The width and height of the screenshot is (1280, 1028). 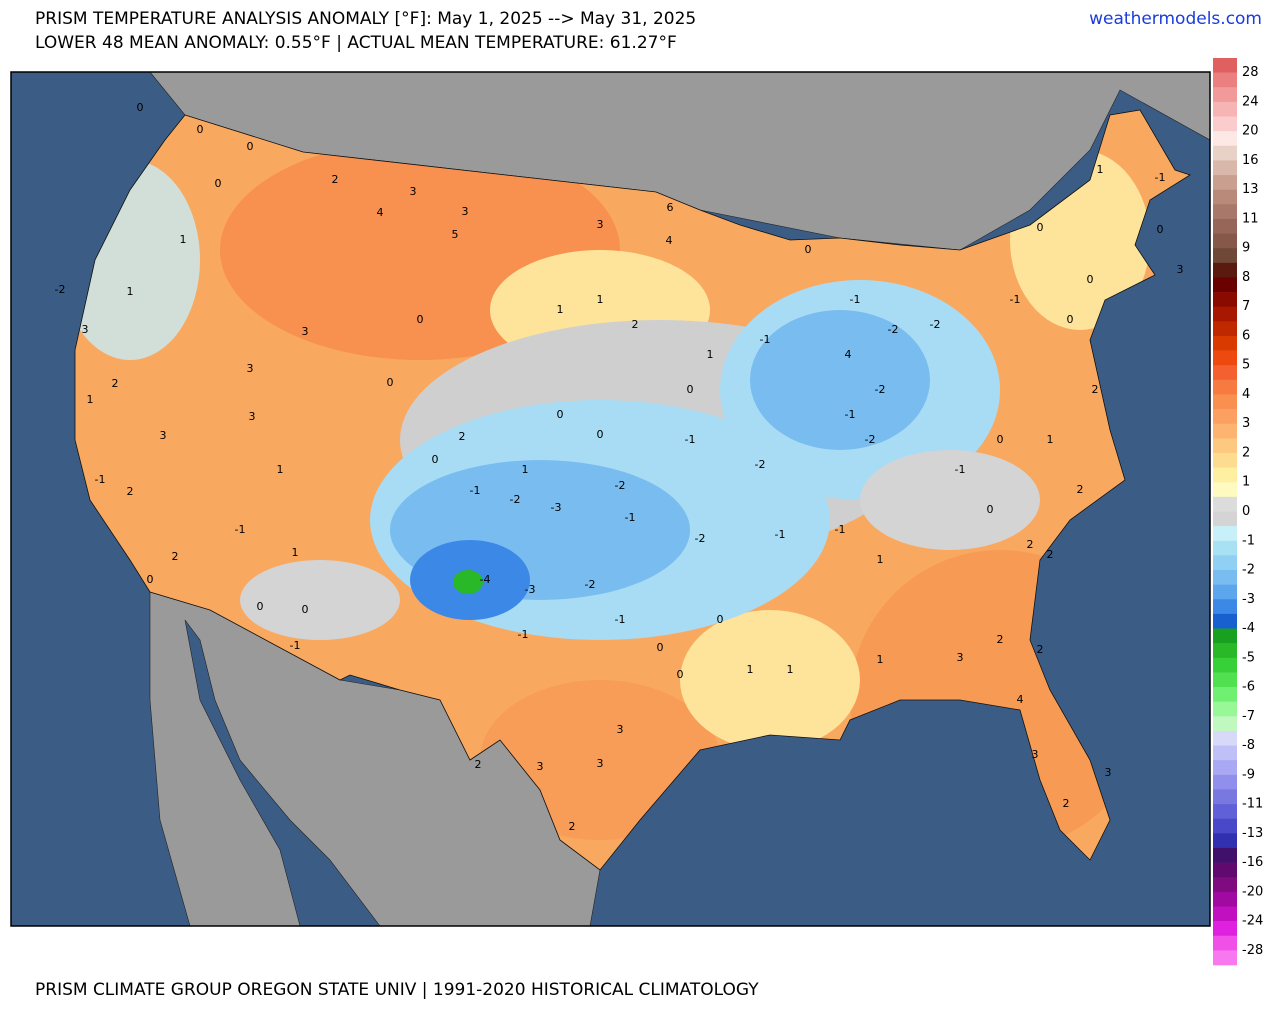 I want to click on colorbar-label: 6, so click(x=1246, y=335).